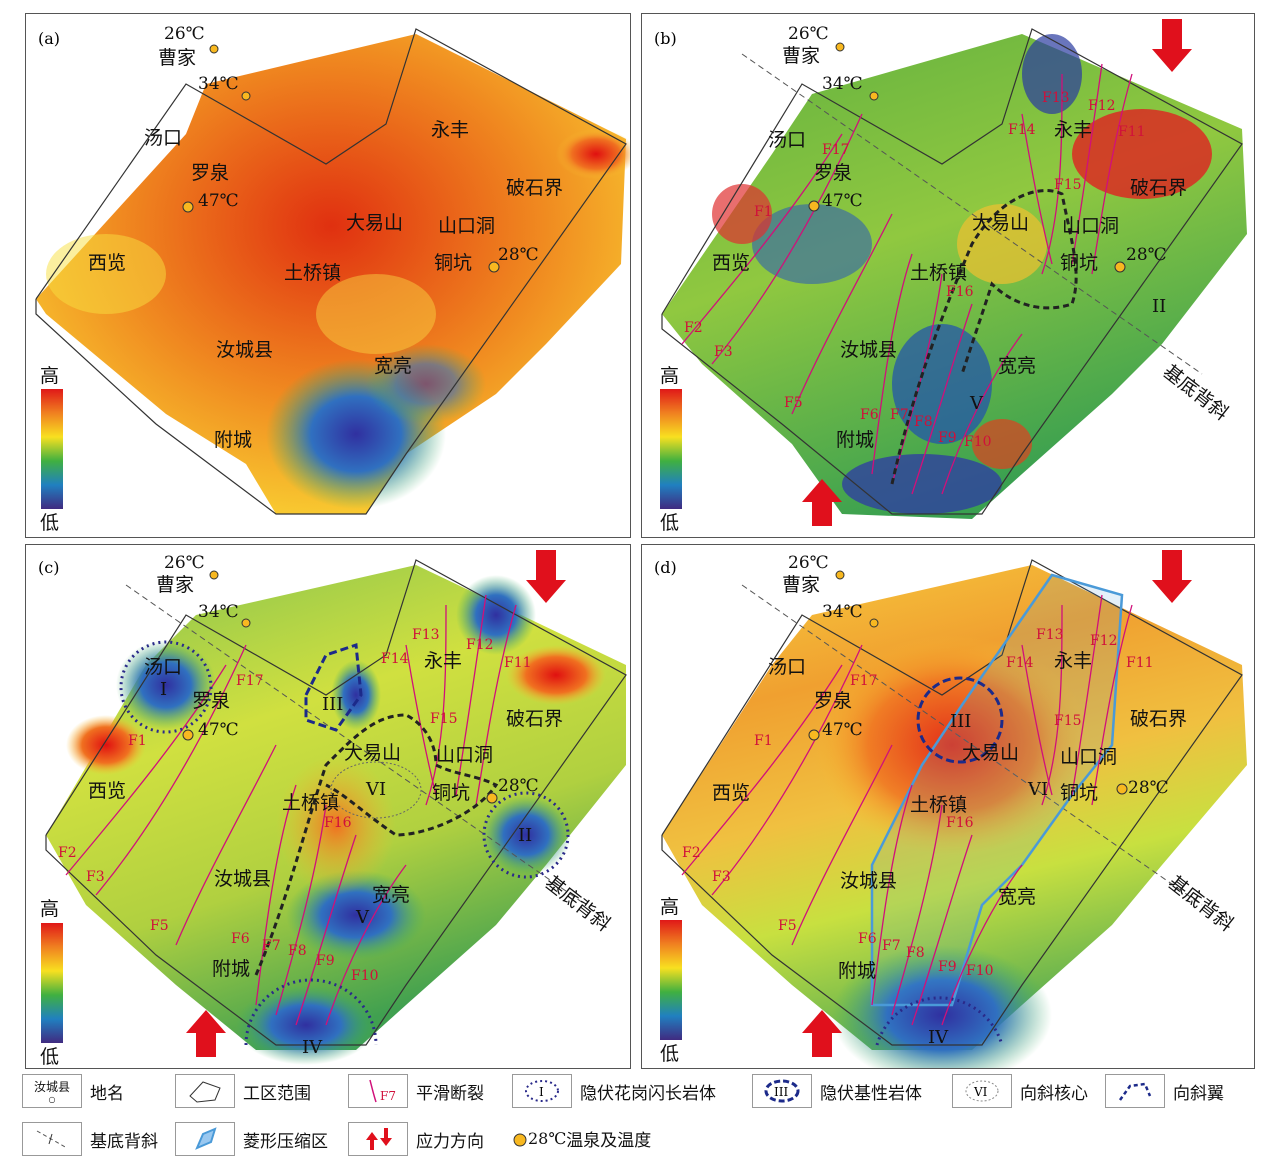 Image resolution: width=1279 pixels, height=1176 pixels. Describe the element at coordinates (376, 790) in the screenshot. I see `syncline-core-VI` at that location.